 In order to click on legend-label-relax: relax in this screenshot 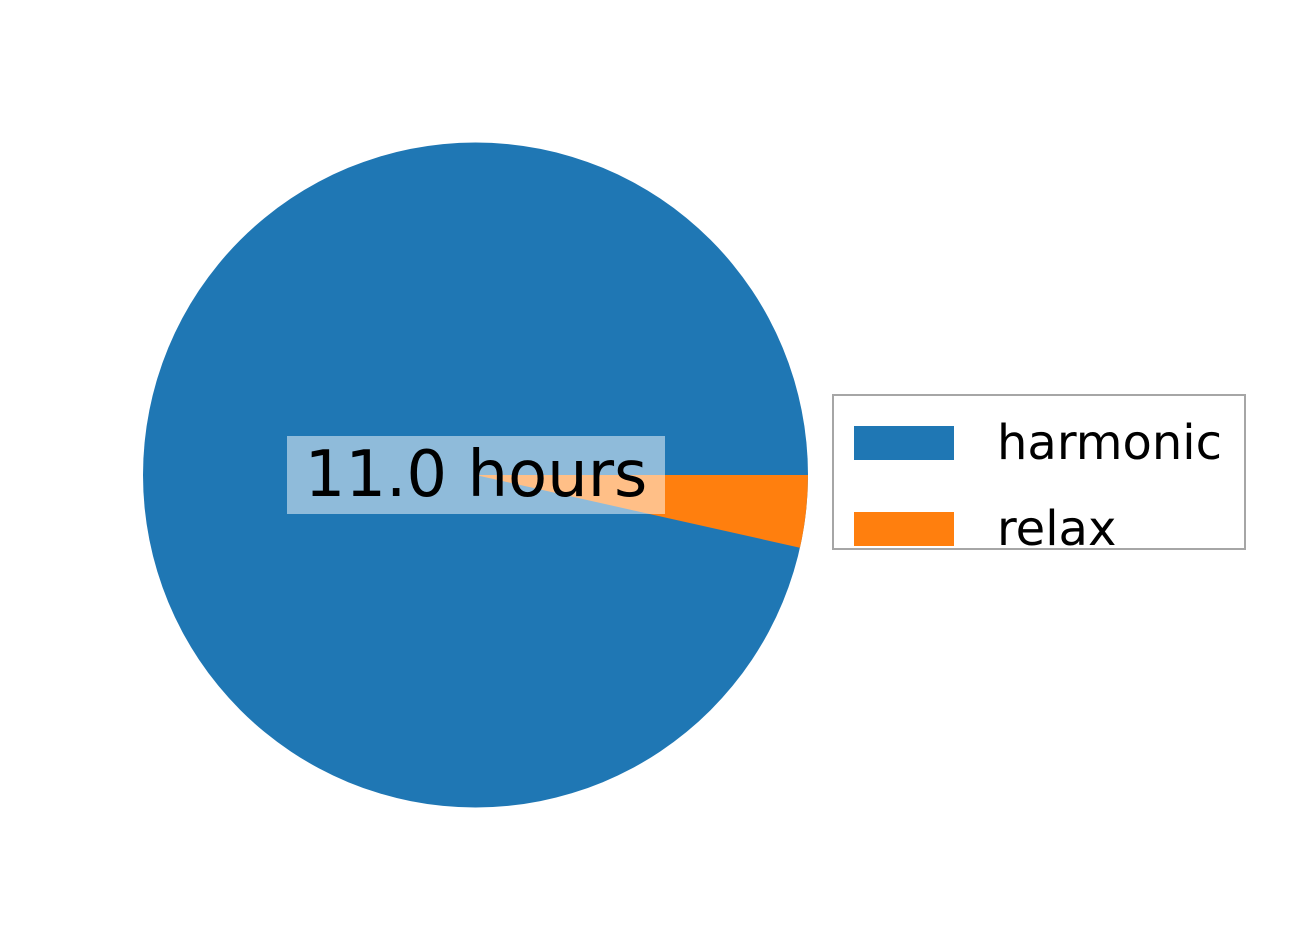, I will do `click(1057, 529)`.